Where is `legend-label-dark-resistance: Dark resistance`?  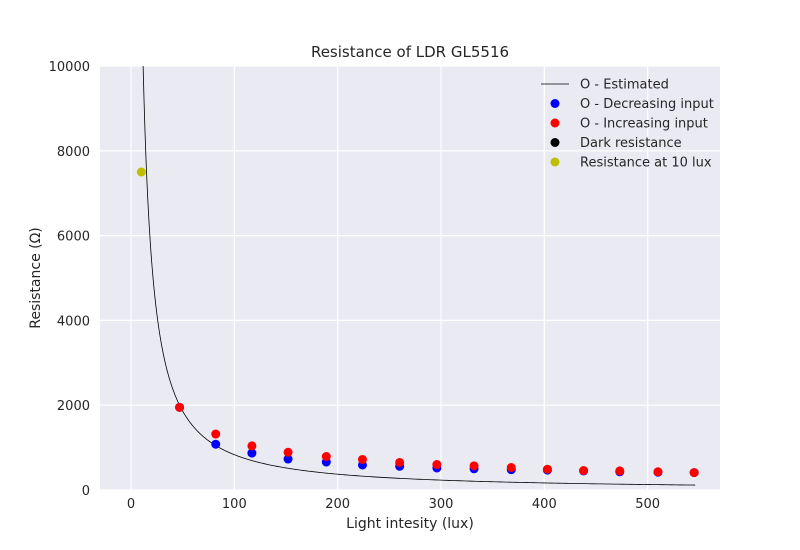
legend-label-dark-resistance: Dark resistance is located at coordinates (631, 143).